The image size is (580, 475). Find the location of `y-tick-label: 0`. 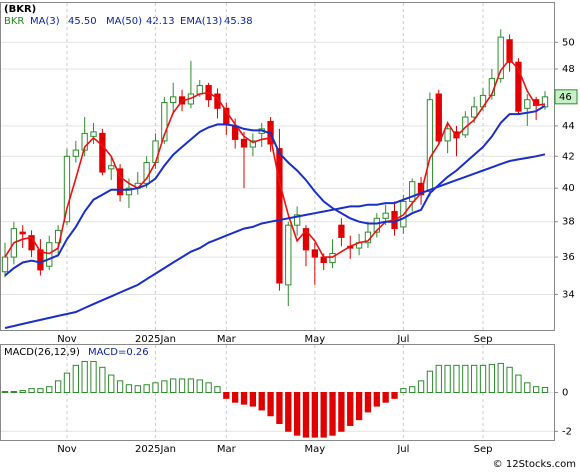

y-tick-label: 0 is located at coordinates (565, 393).